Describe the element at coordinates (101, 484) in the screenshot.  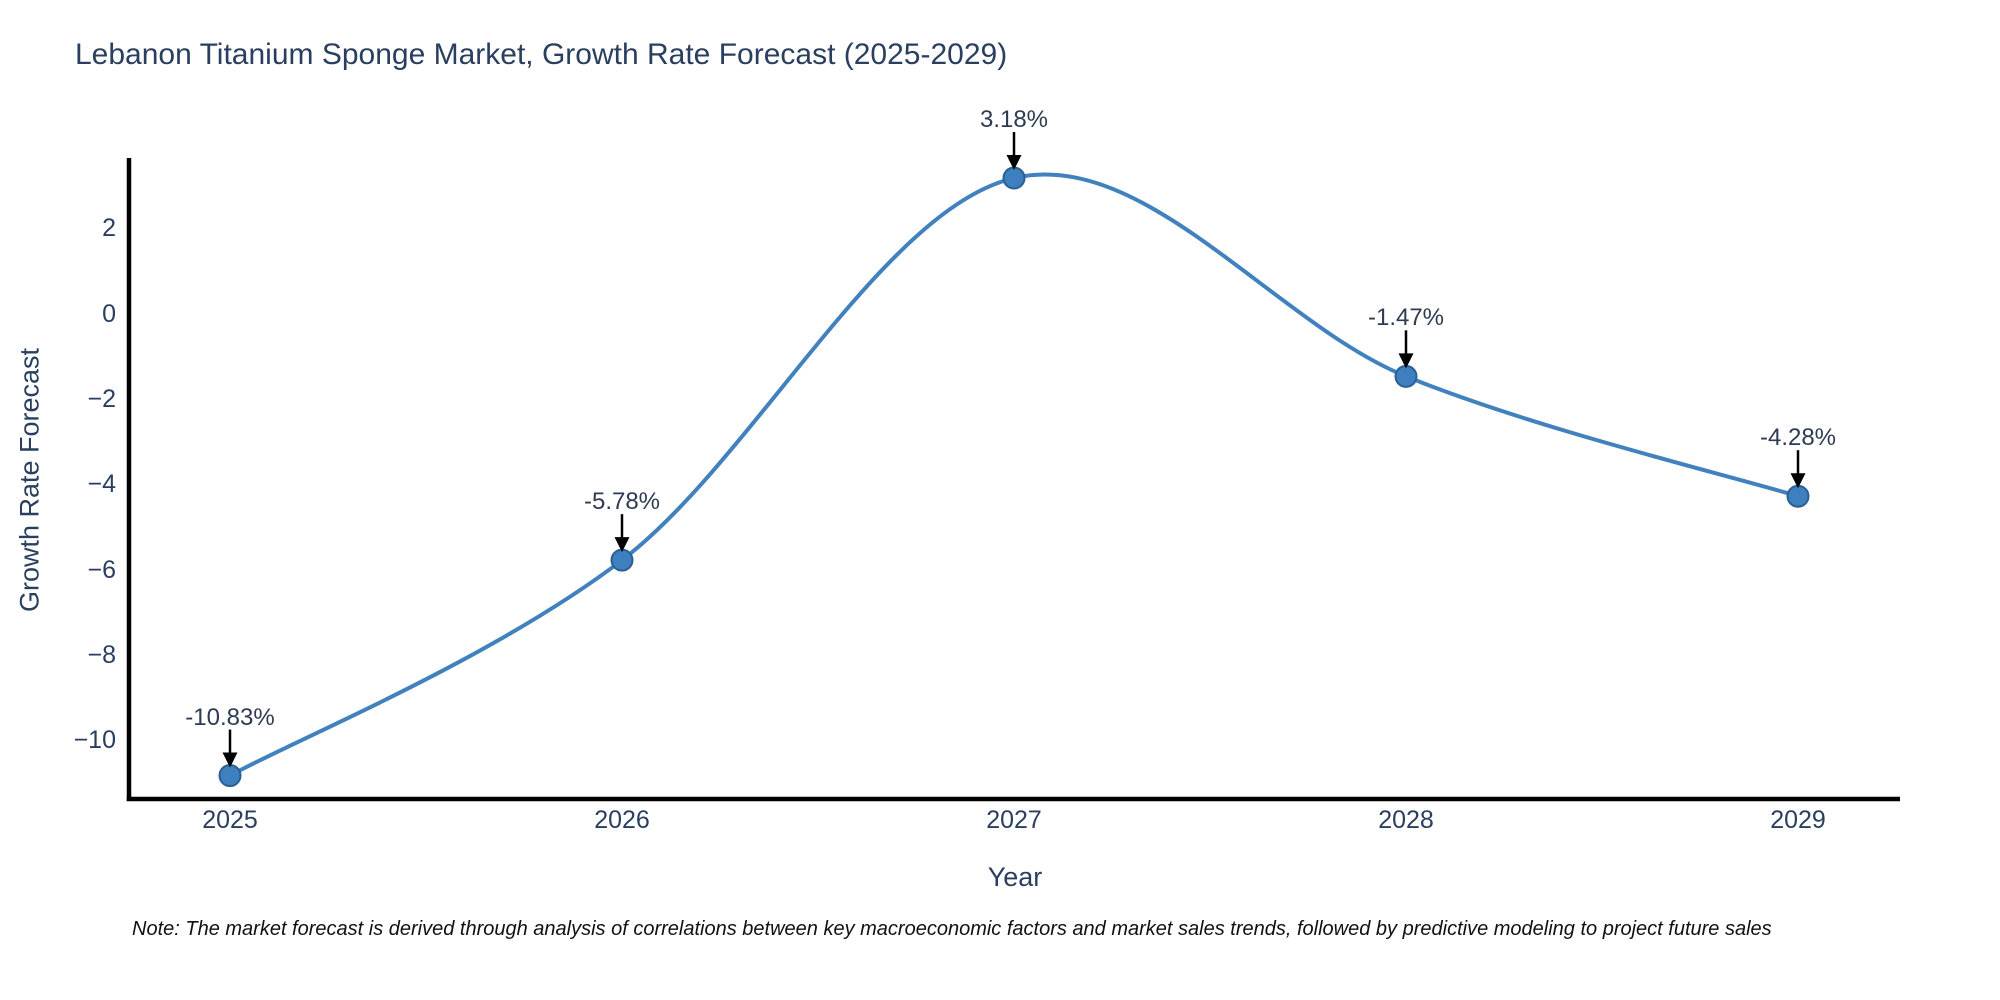
I see `y-tick-label: −4` at that location.